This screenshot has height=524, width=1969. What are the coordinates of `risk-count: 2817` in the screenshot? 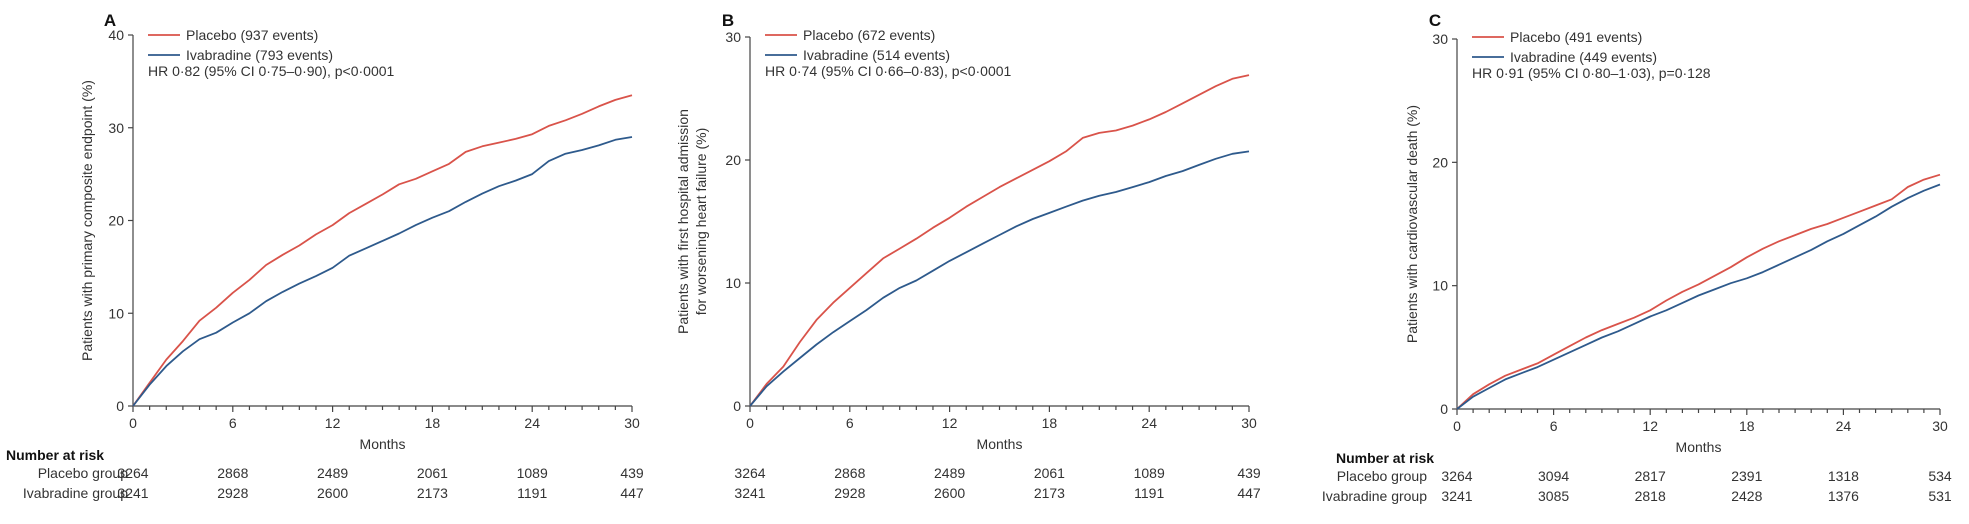 It's located at (1650, 476).